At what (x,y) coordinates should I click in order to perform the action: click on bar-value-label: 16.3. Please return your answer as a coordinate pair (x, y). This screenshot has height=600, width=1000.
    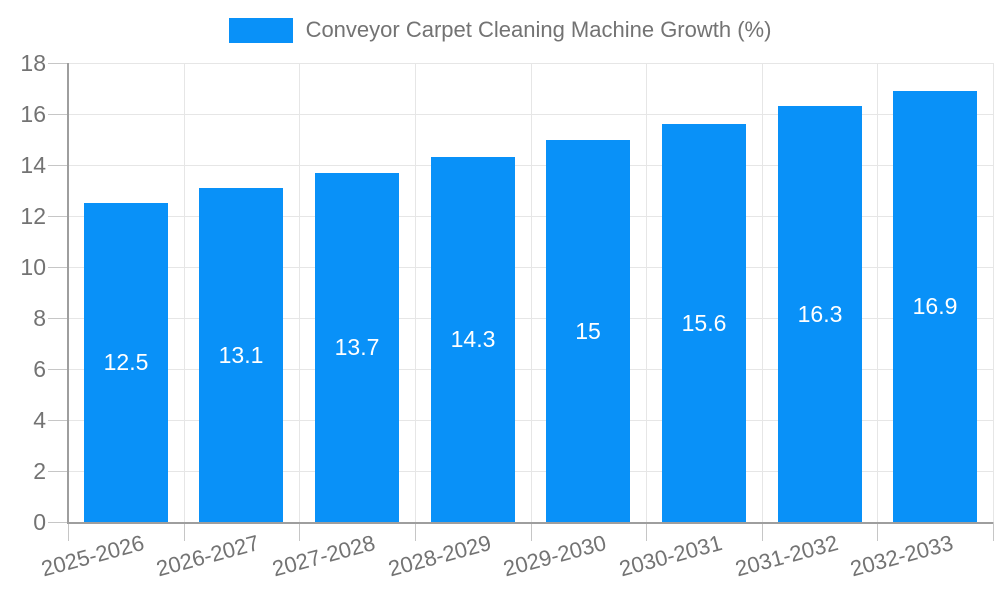
    Looking at the image, I should click on (820, 313).